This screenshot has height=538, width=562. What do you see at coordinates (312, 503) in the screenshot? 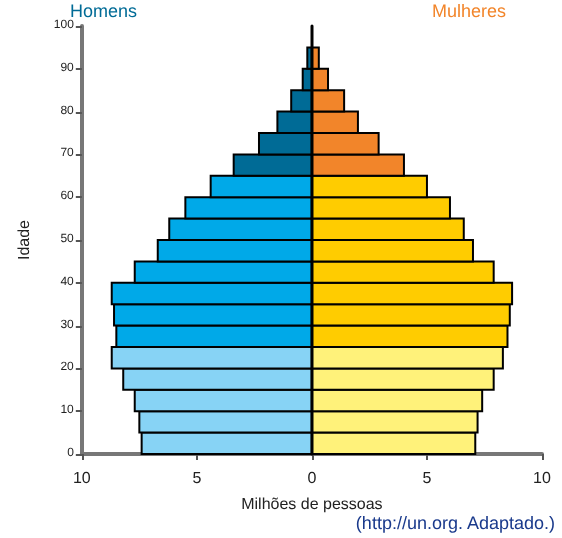
I see `x-axis-title: Milhões de pessoas` at bounding box center [312, 503].